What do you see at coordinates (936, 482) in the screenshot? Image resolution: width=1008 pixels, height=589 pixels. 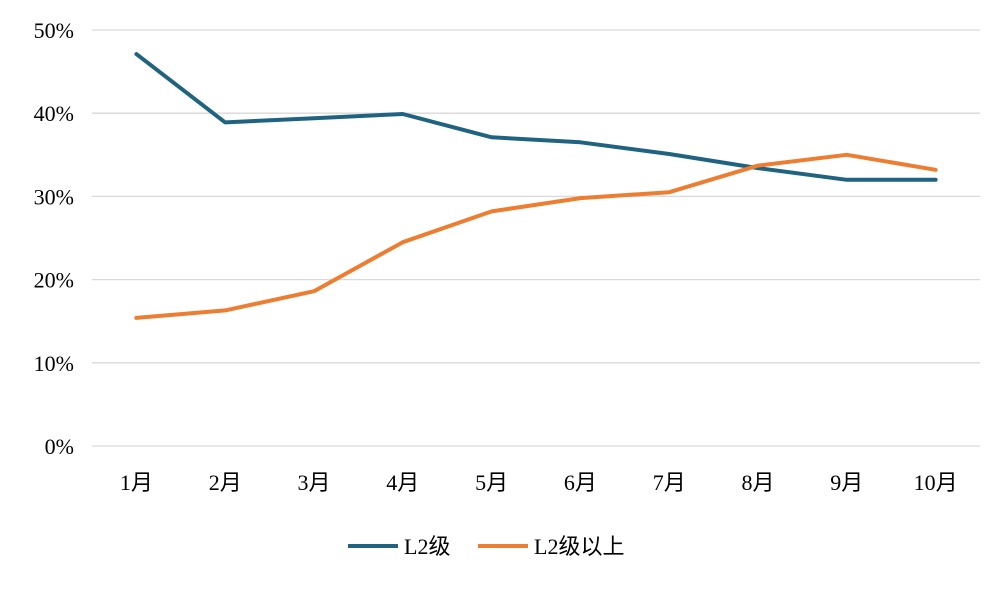 I see `x-tick-label: 10月` at bounding box center [936, 482].